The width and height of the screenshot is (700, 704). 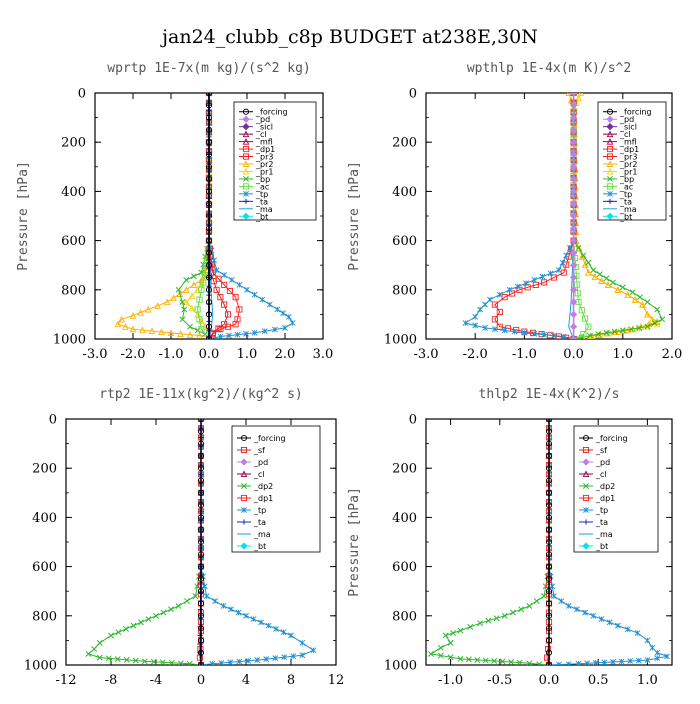 What do you see at coordinates (260, 462) in the screenshot?
I see `legend-label-pd: _pd` at bounding box center [260, 462].